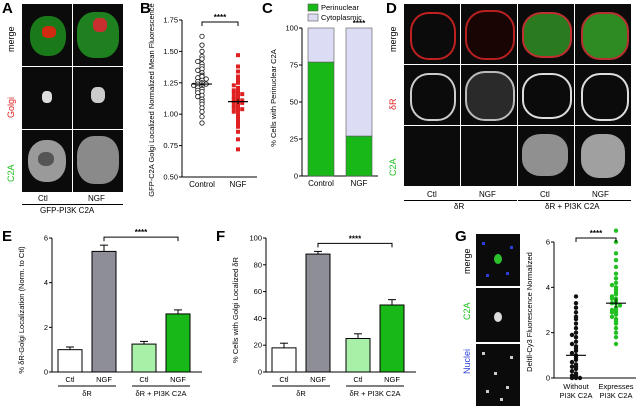 The height and width of the screenshot is (414, 640). I want to click on e-group-label-0: δR, so click(87, 393).